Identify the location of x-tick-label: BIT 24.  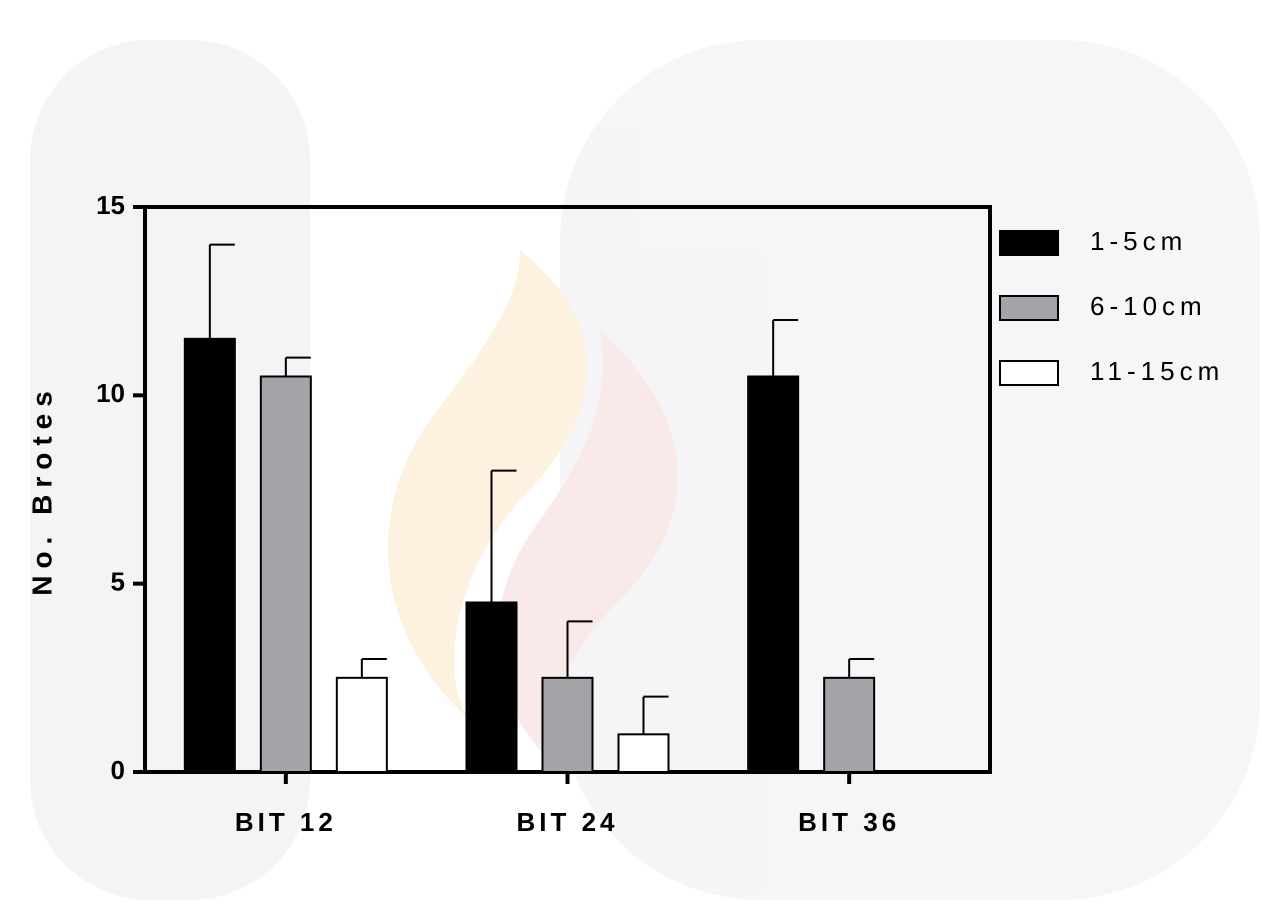
(567, 822).